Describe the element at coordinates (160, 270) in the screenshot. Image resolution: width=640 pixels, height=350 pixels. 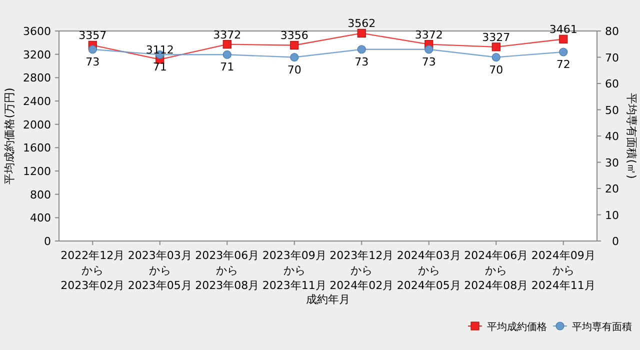
I see `x-tick-label: 2023年03月から2023年05月` at that location.